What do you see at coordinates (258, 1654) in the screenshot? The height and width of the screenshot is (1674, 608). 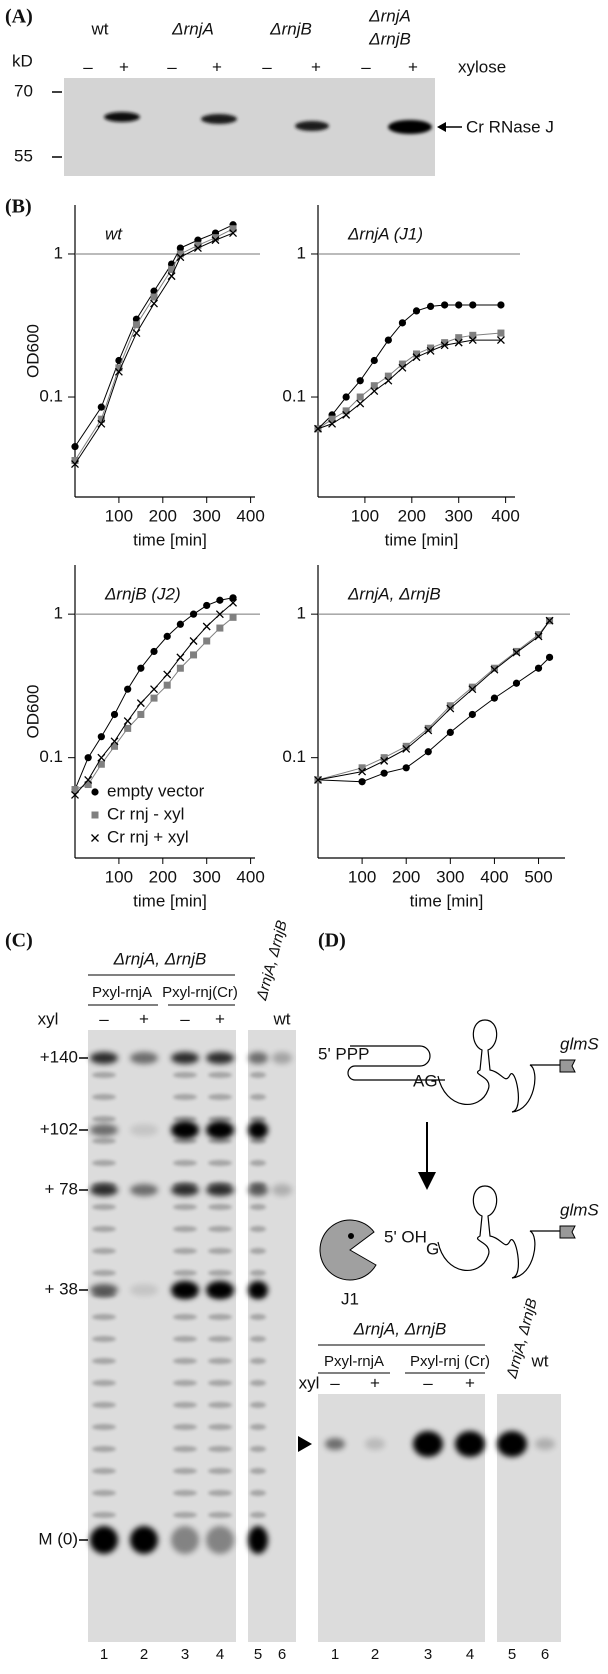 I see `lane-number: 5` at bounding box center [258, 1654].